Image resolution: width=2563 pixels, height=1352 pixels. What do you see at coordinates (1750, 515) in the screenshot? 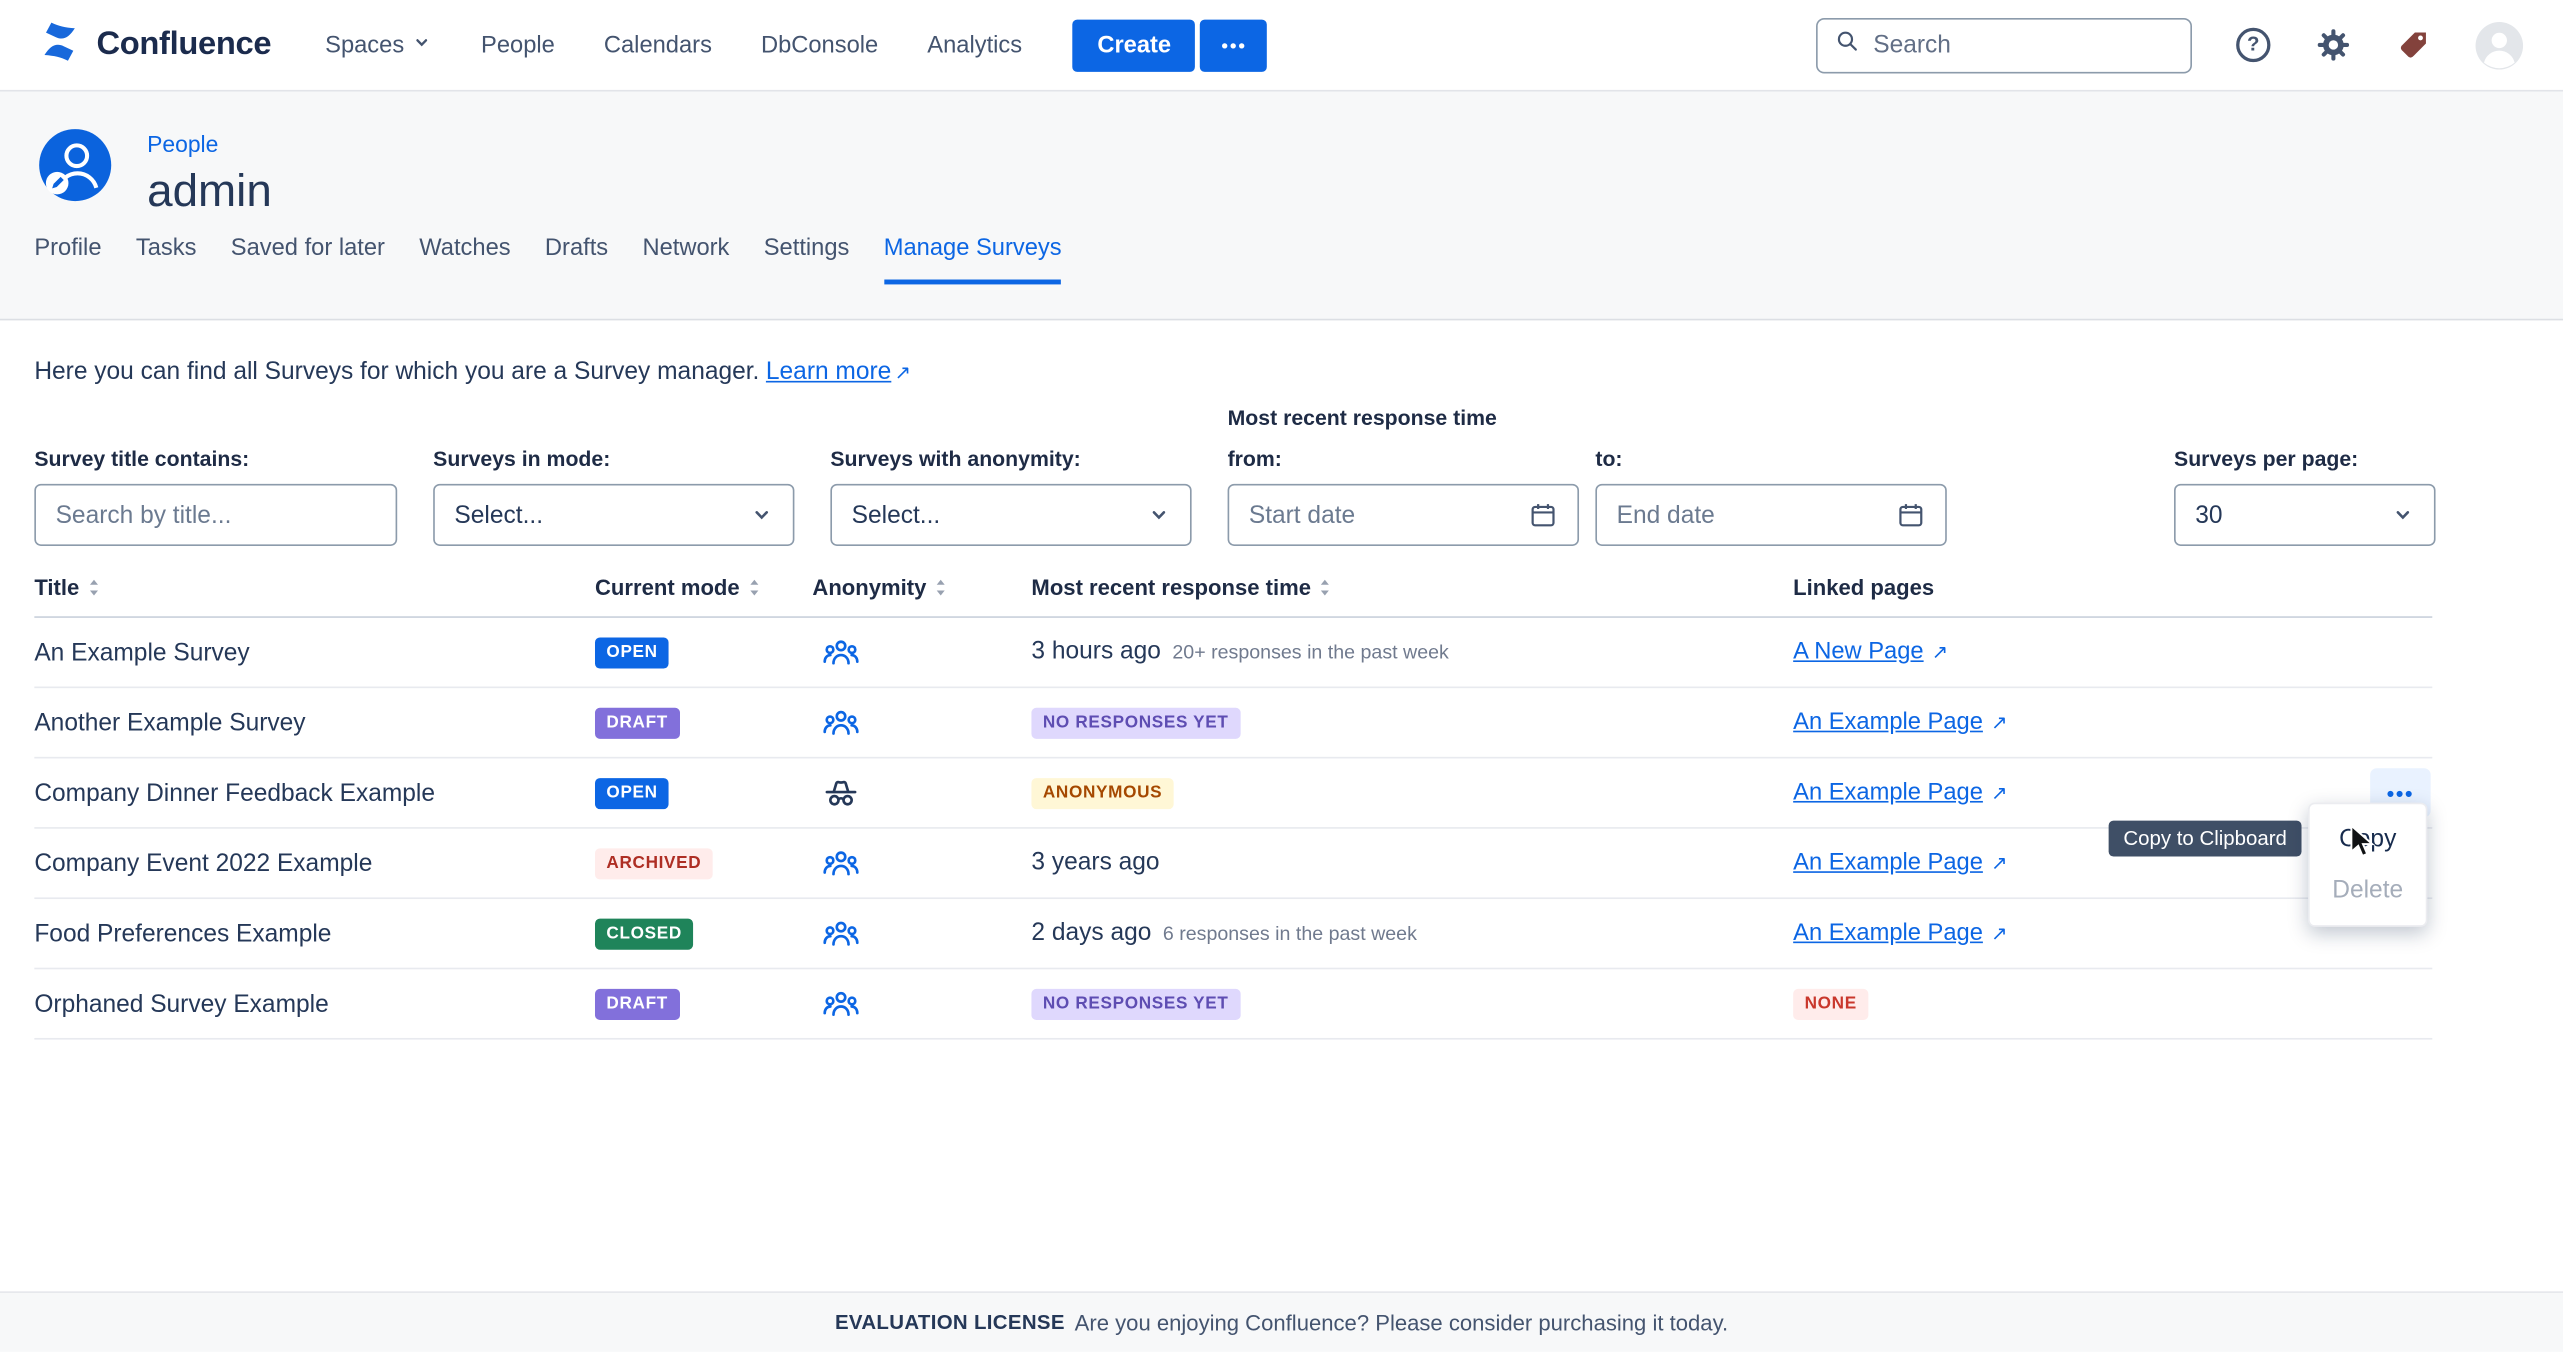
I see `end-date-input` at bounding box center [1750, 515].